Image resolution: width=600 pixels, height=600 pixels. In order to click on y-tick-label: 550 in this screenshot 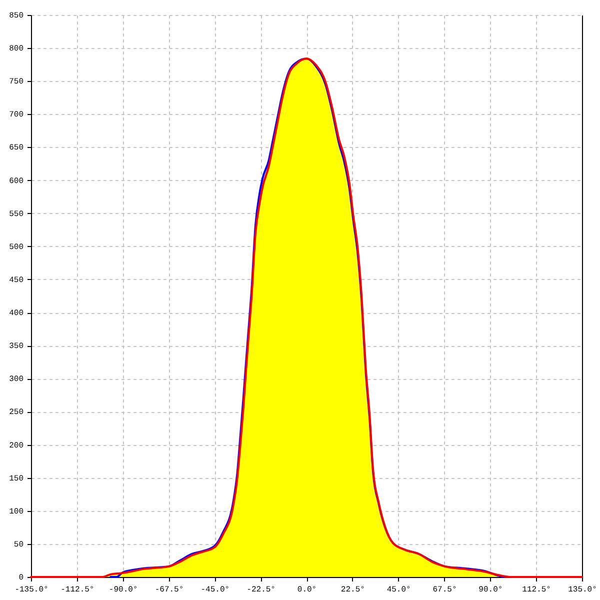, I will do `click(16, 214)`.